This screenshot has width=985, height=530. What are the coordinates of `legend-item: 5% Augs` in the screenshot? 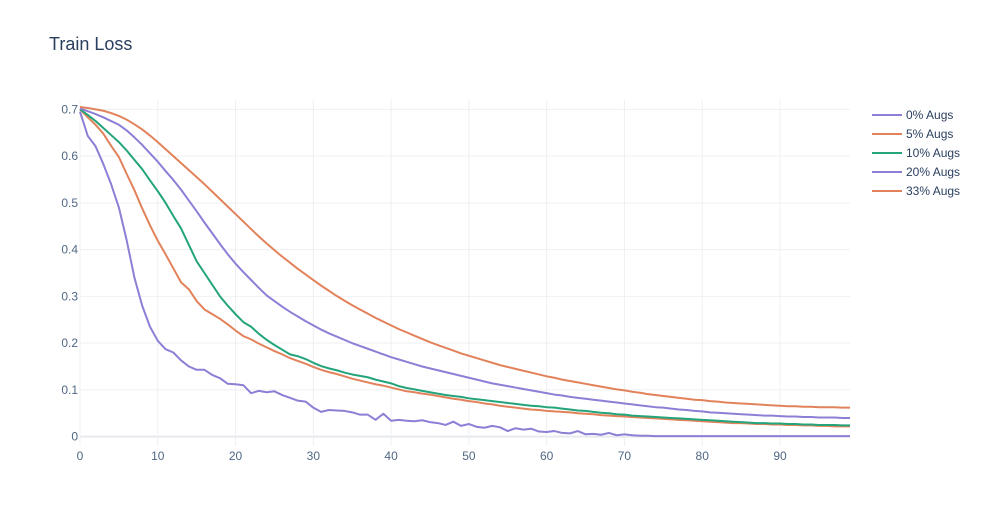 It's located at (912, 134).